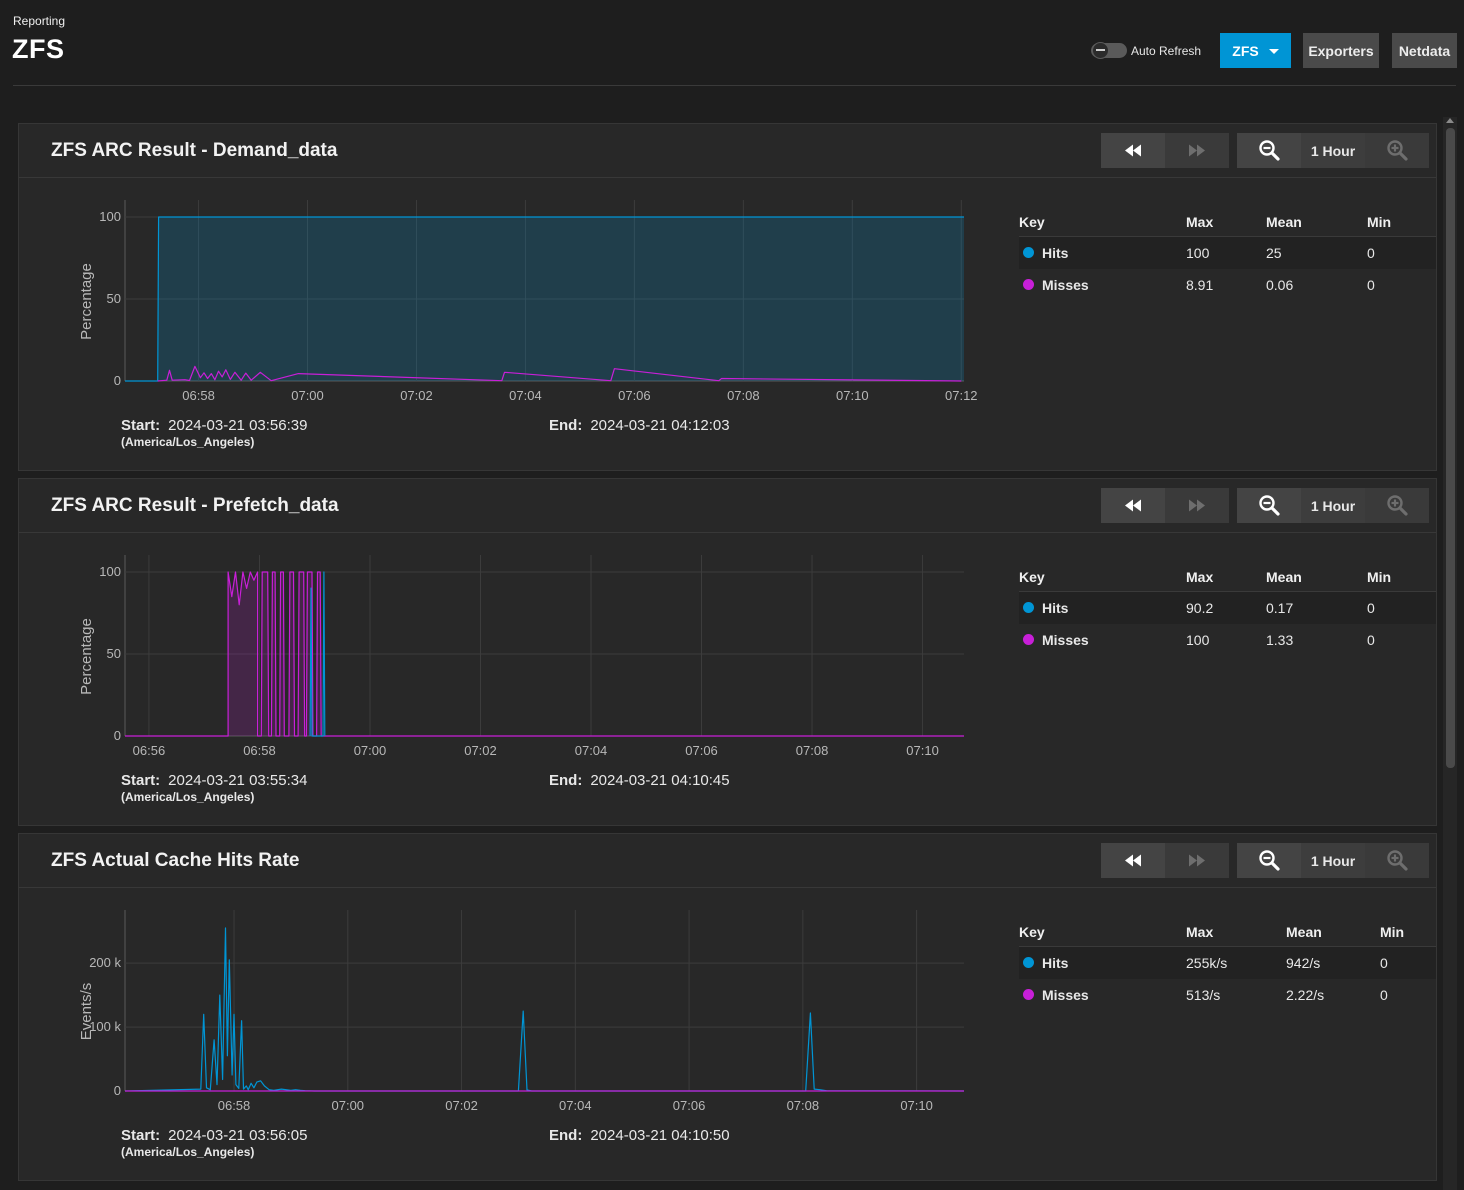 The image size is (1464, 1190). I want to click on report-select-button: ZFS, so click(1255, 50).